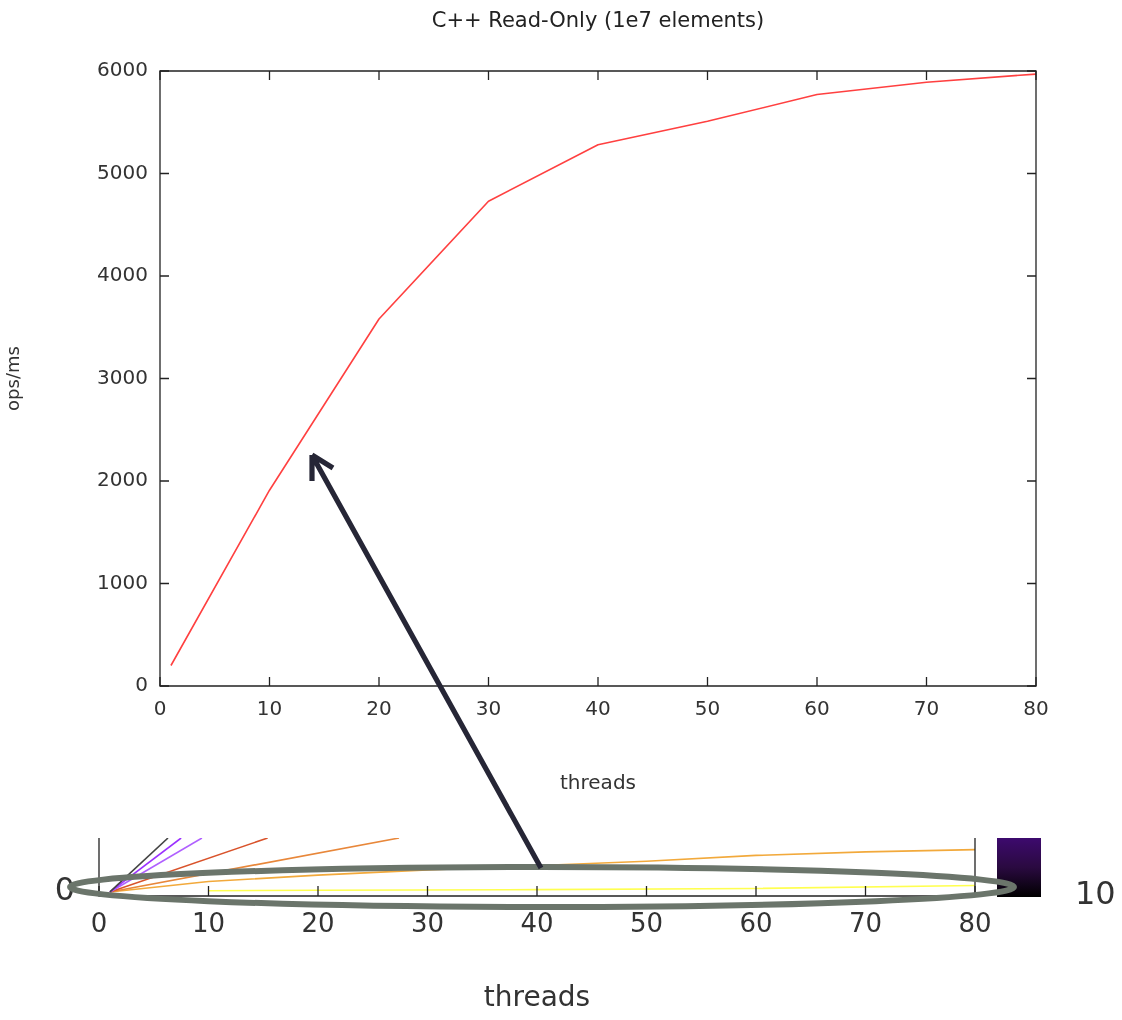 The height and width of the screenshot is (1020, 1122). What do you see at coordinates (122, 69) in the screenshot?
I see `y-tick-label: 6000` at bounding box center [122, 69].